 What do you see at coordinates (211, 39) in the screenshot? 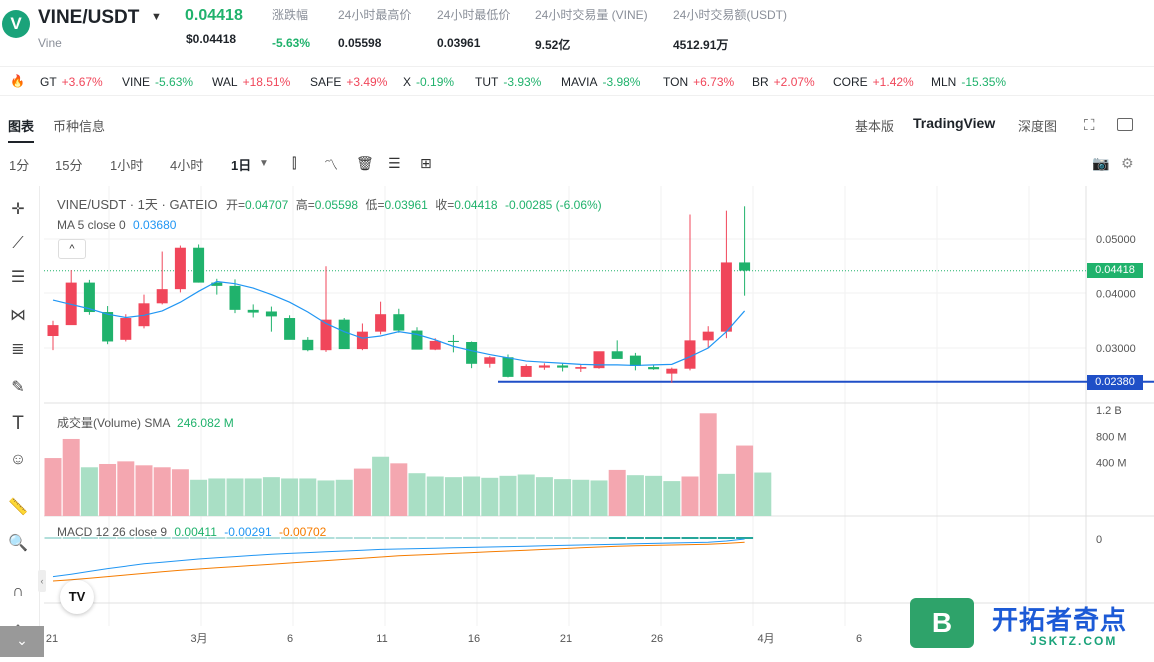
I see `last-price-usd: $0.04418` at bounding box center [211, 39].